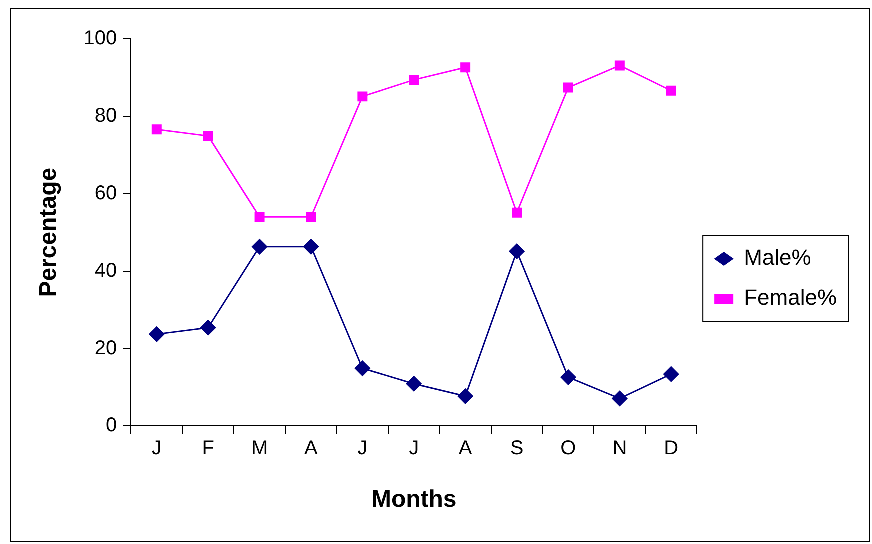 This screenshot has height=544, width=872. I want to click on x-tick-label: M, so click(259, 449).